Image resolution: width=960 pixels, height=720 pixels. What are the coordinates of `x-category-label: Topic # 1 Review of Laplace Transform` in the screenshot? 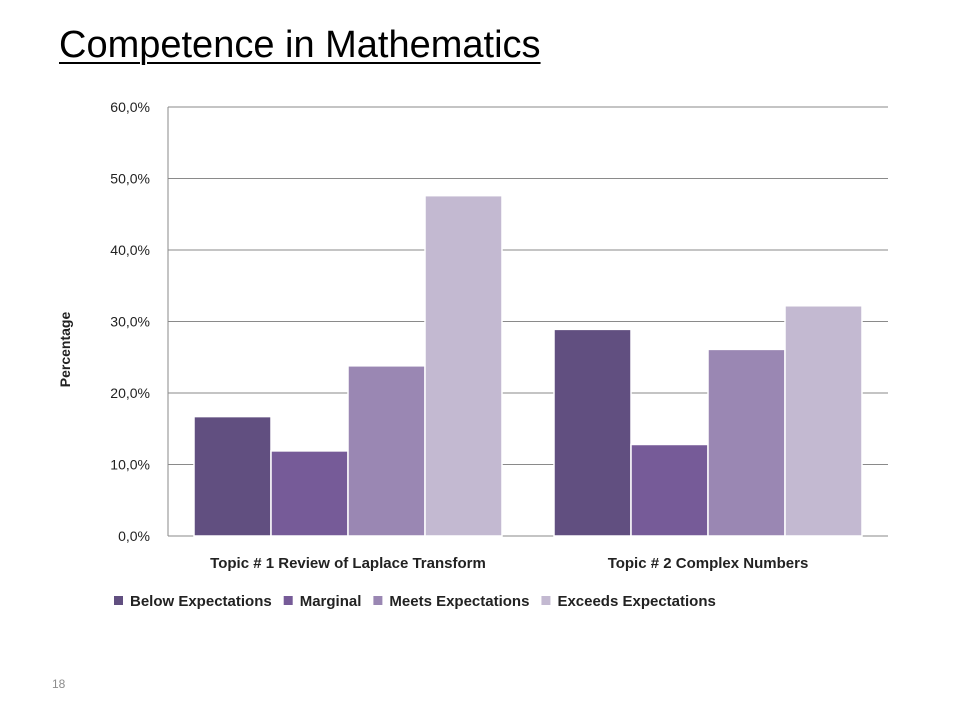 It's located at (348, 563).